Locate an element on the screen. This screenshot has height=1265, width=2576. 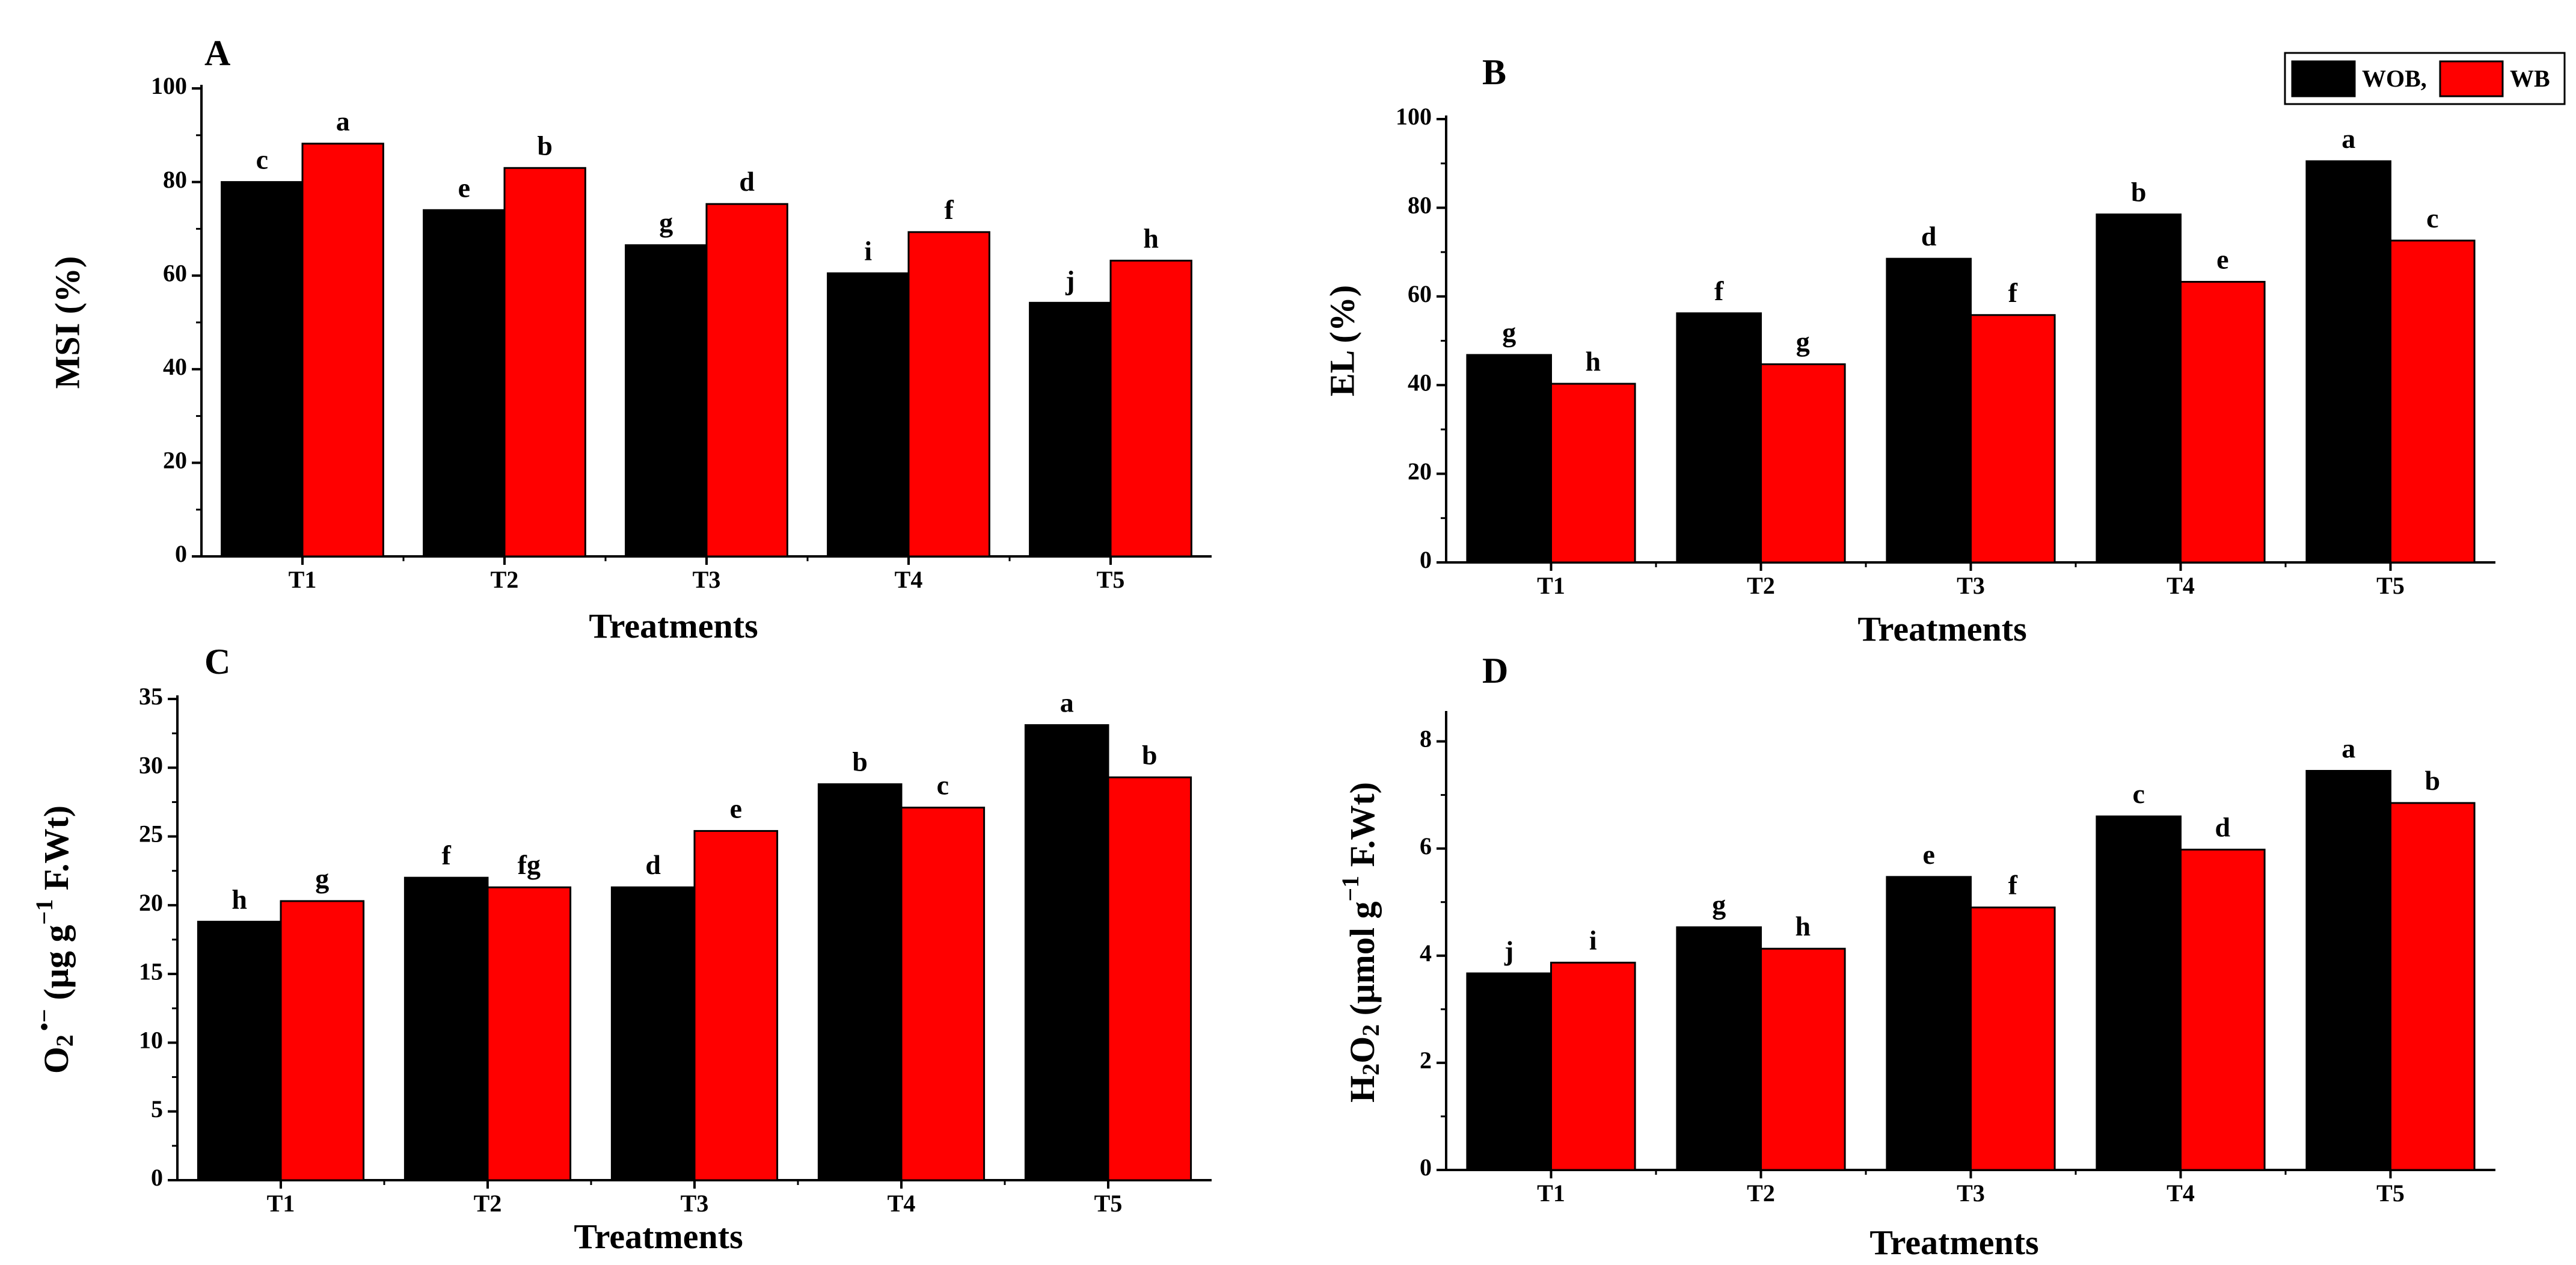
y-axis-title: H2O2 (µmol g−1 F.Wt) is located at coordinates (1360, 942).